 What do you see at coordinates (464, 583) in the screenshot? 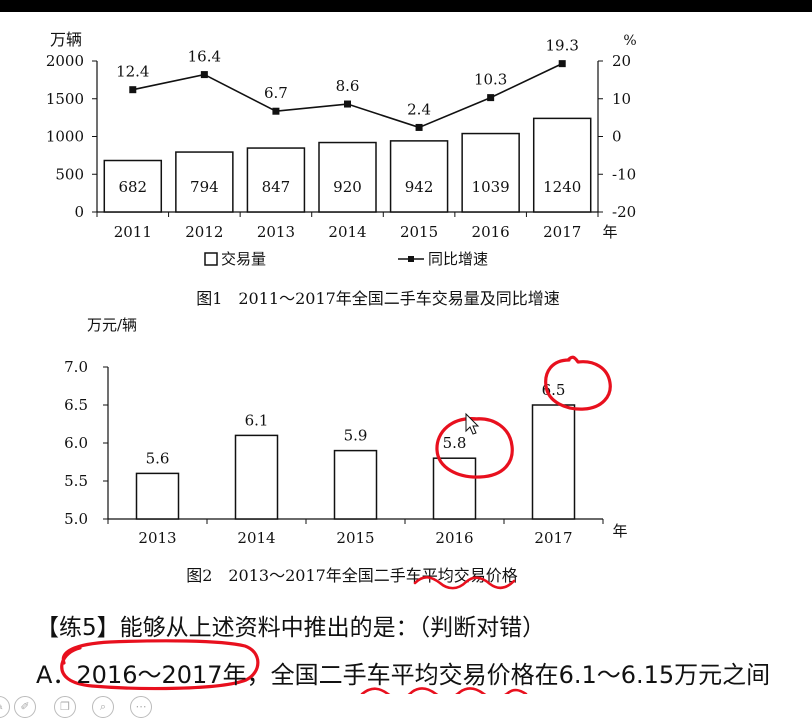
I see `underline-price-annotation` at bounding box center [464, 583].